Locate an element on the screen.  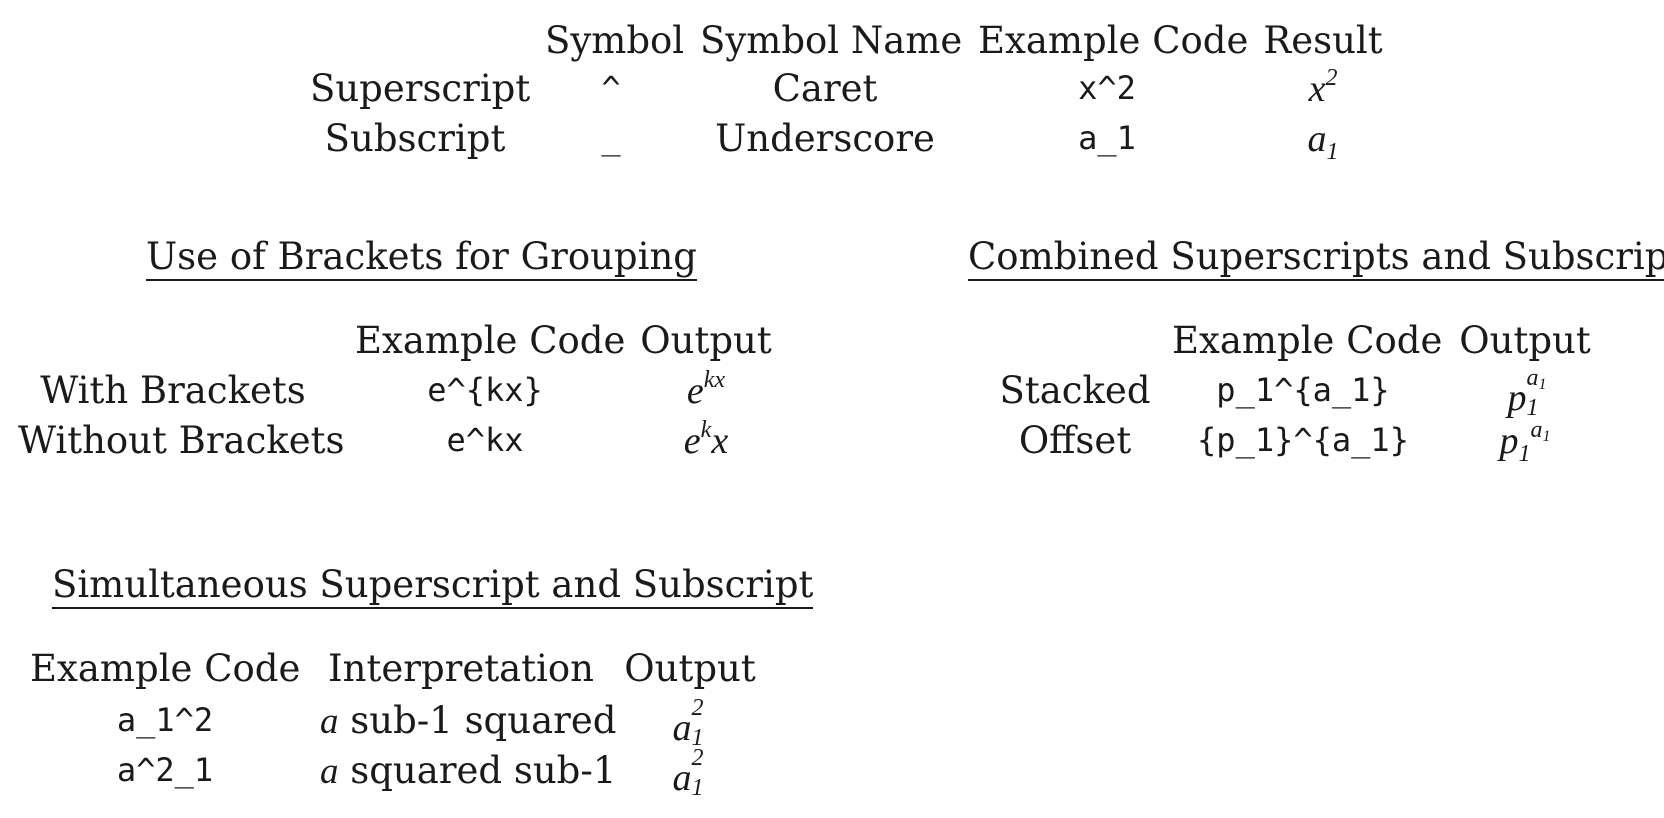
result-superscript: x2 is located at coordinates (1323, 87).